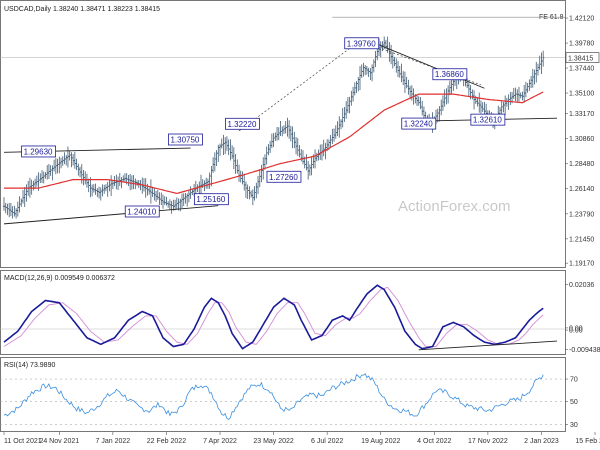 Image resolution: width=600 pixels, height=450 pixels. Describe the element at coordinates (454, 206) in the screenshot. I see `watermark: ActionForex.com` at that location.